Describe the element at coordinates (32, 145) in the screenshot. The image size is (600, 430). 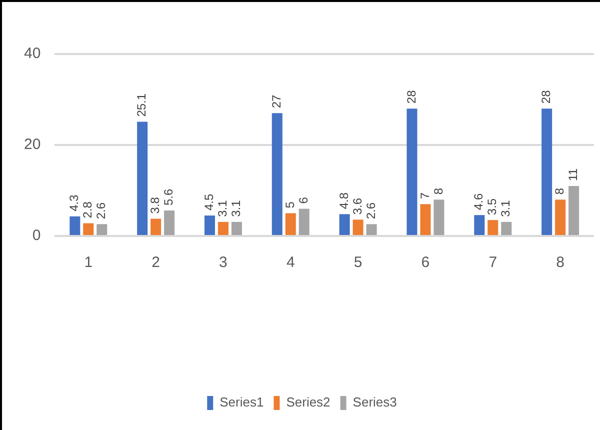
I see `y-tick-label: 20` at that location.